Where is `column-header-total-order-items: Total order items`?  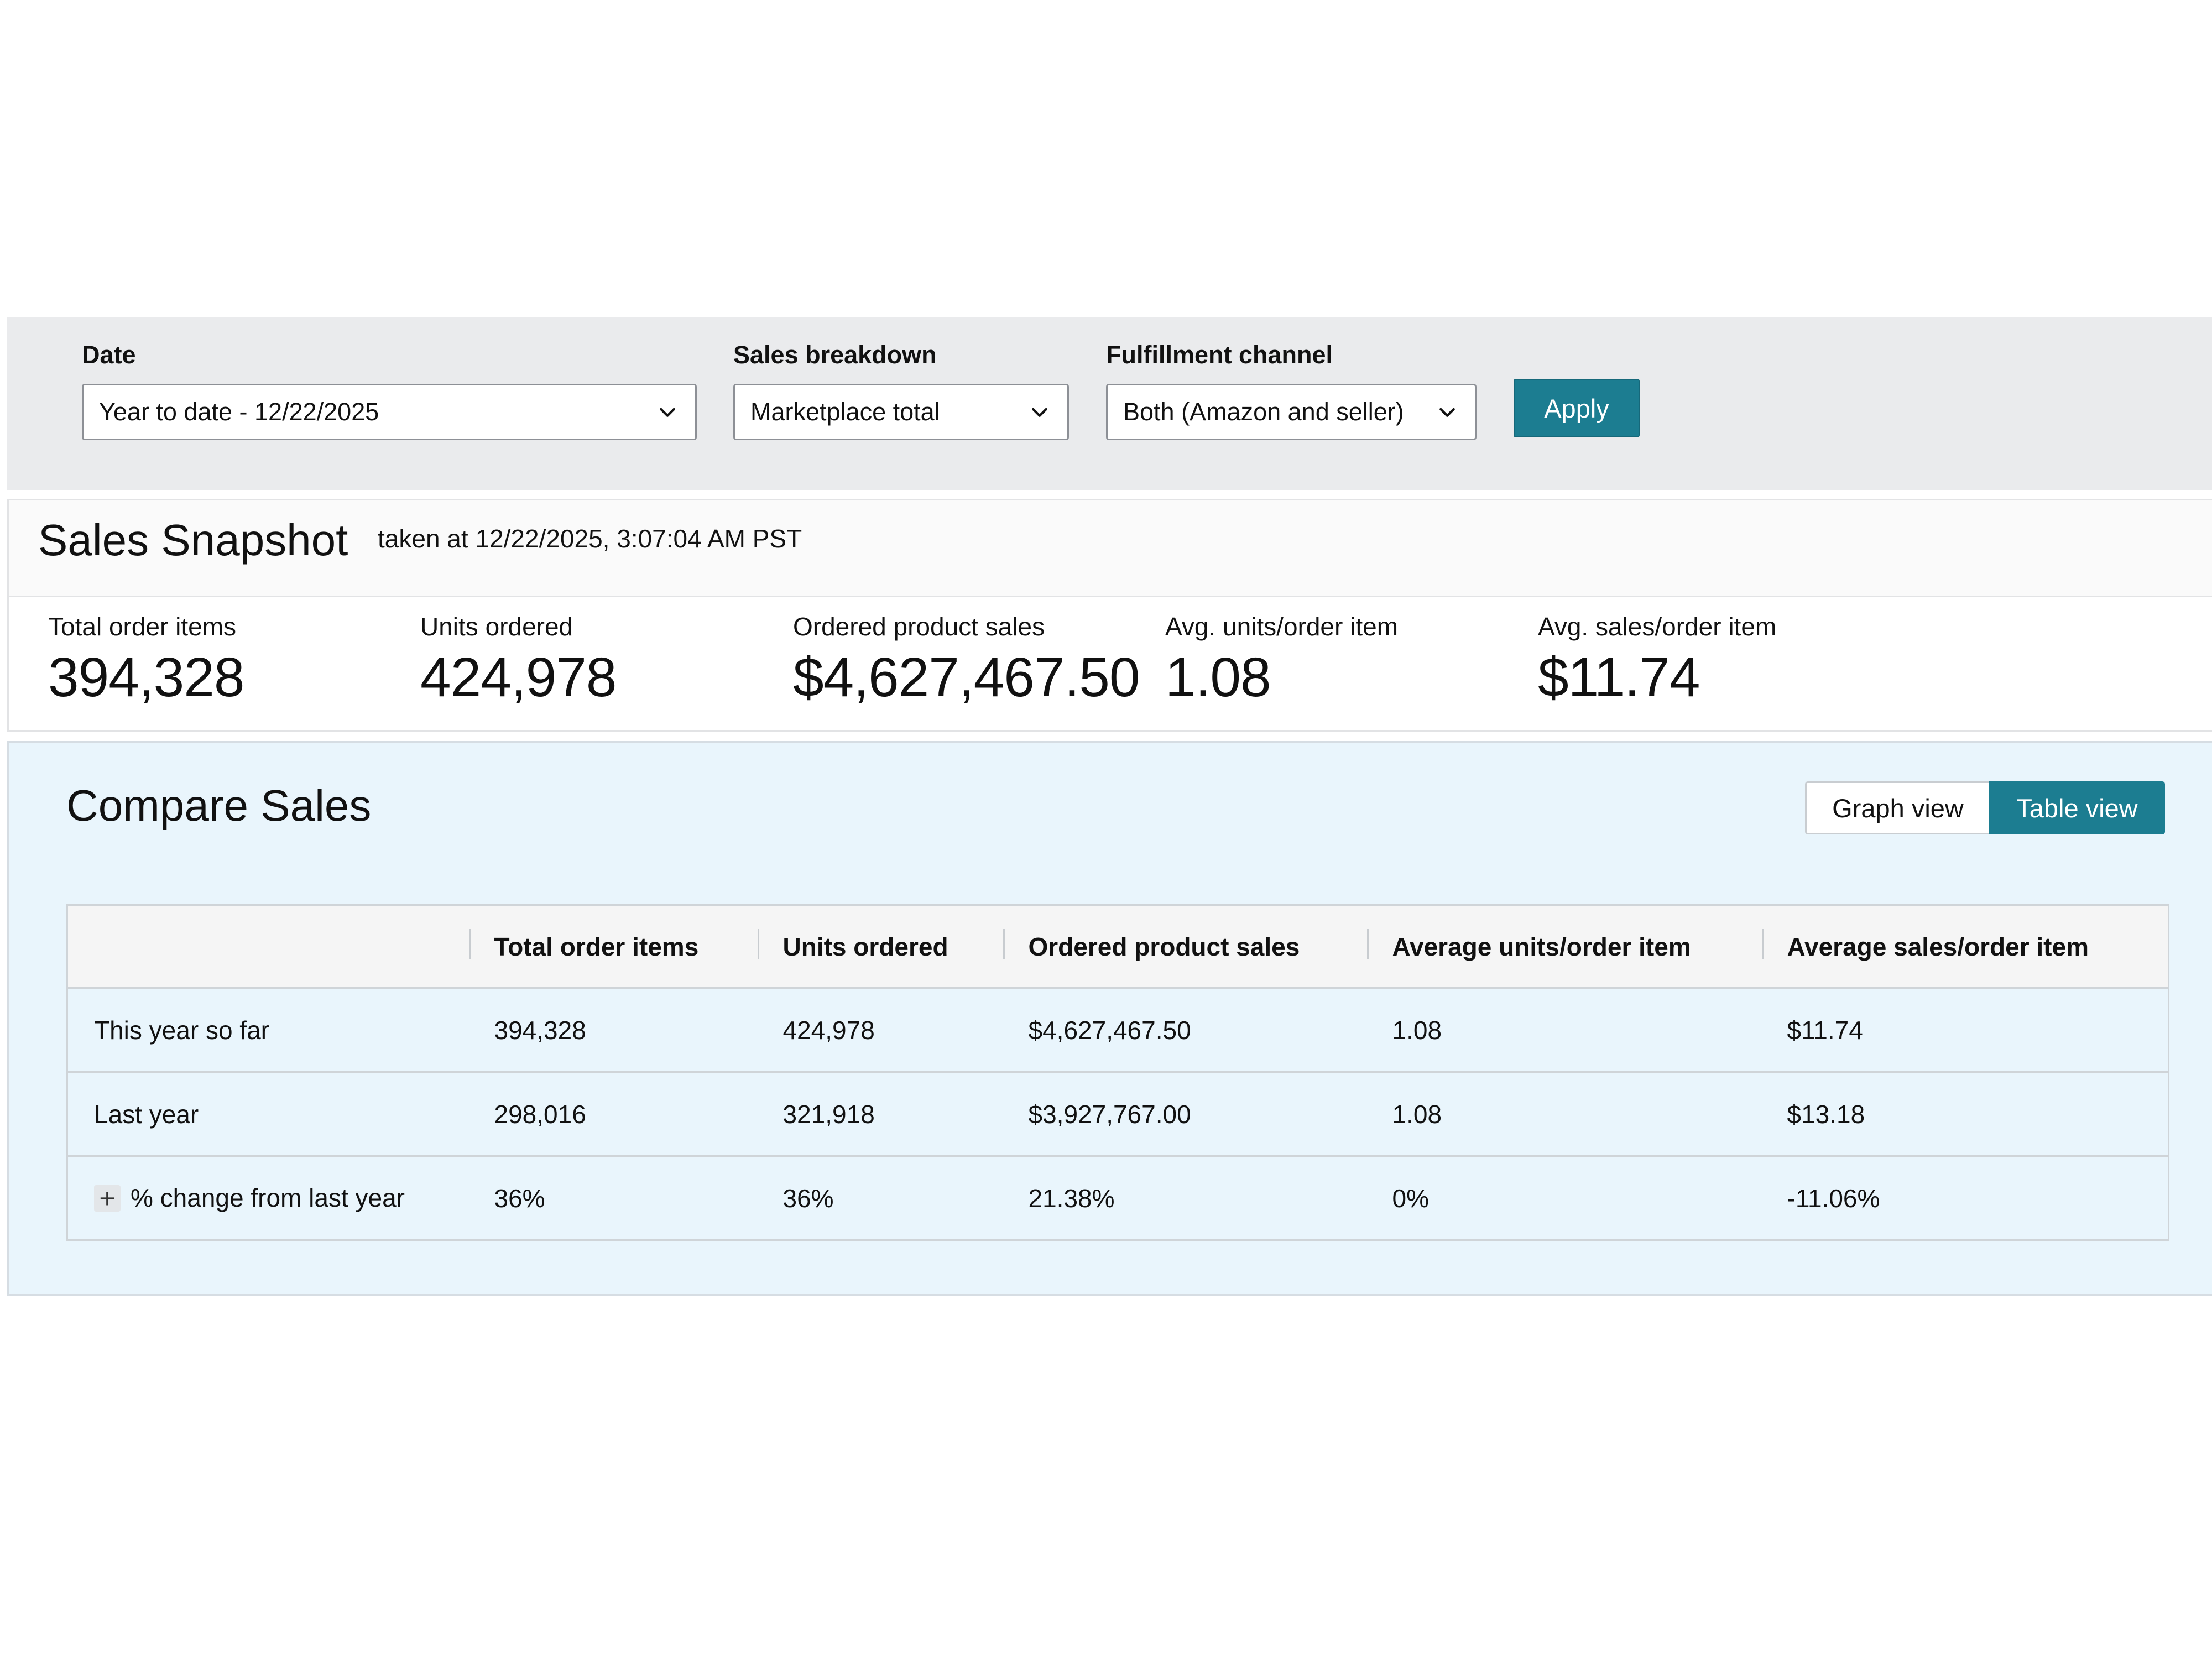
column-header-total-order-items: Total order items is located at coordinates (613, 947).